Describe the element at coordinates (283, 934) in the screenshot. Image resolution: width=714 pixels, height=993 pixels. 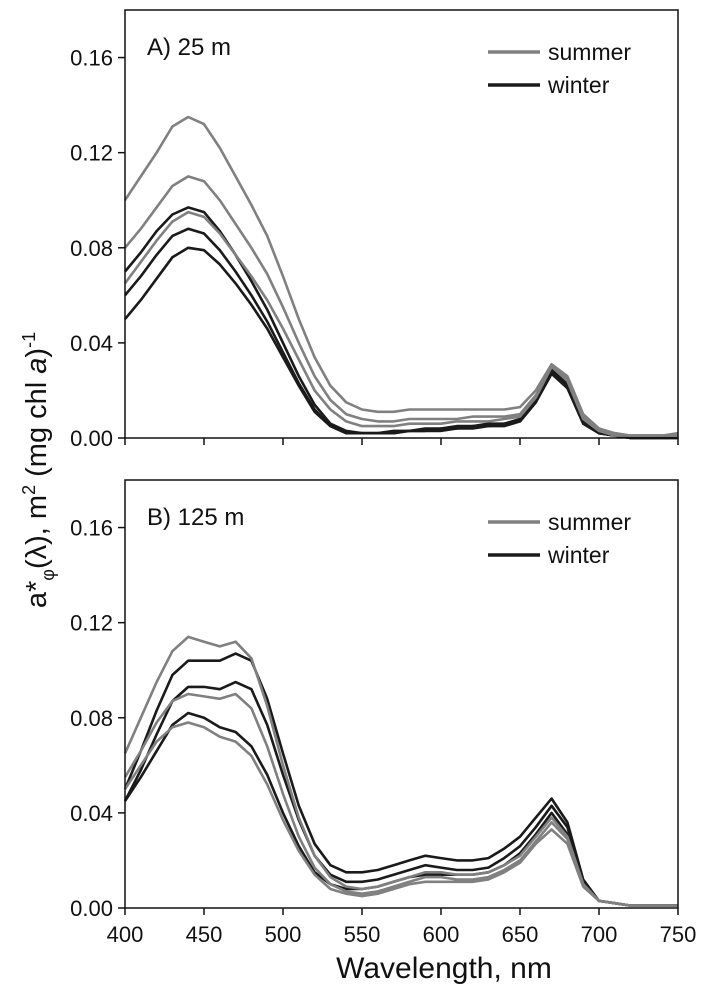
I see `x-tick-label: 500` at that location.